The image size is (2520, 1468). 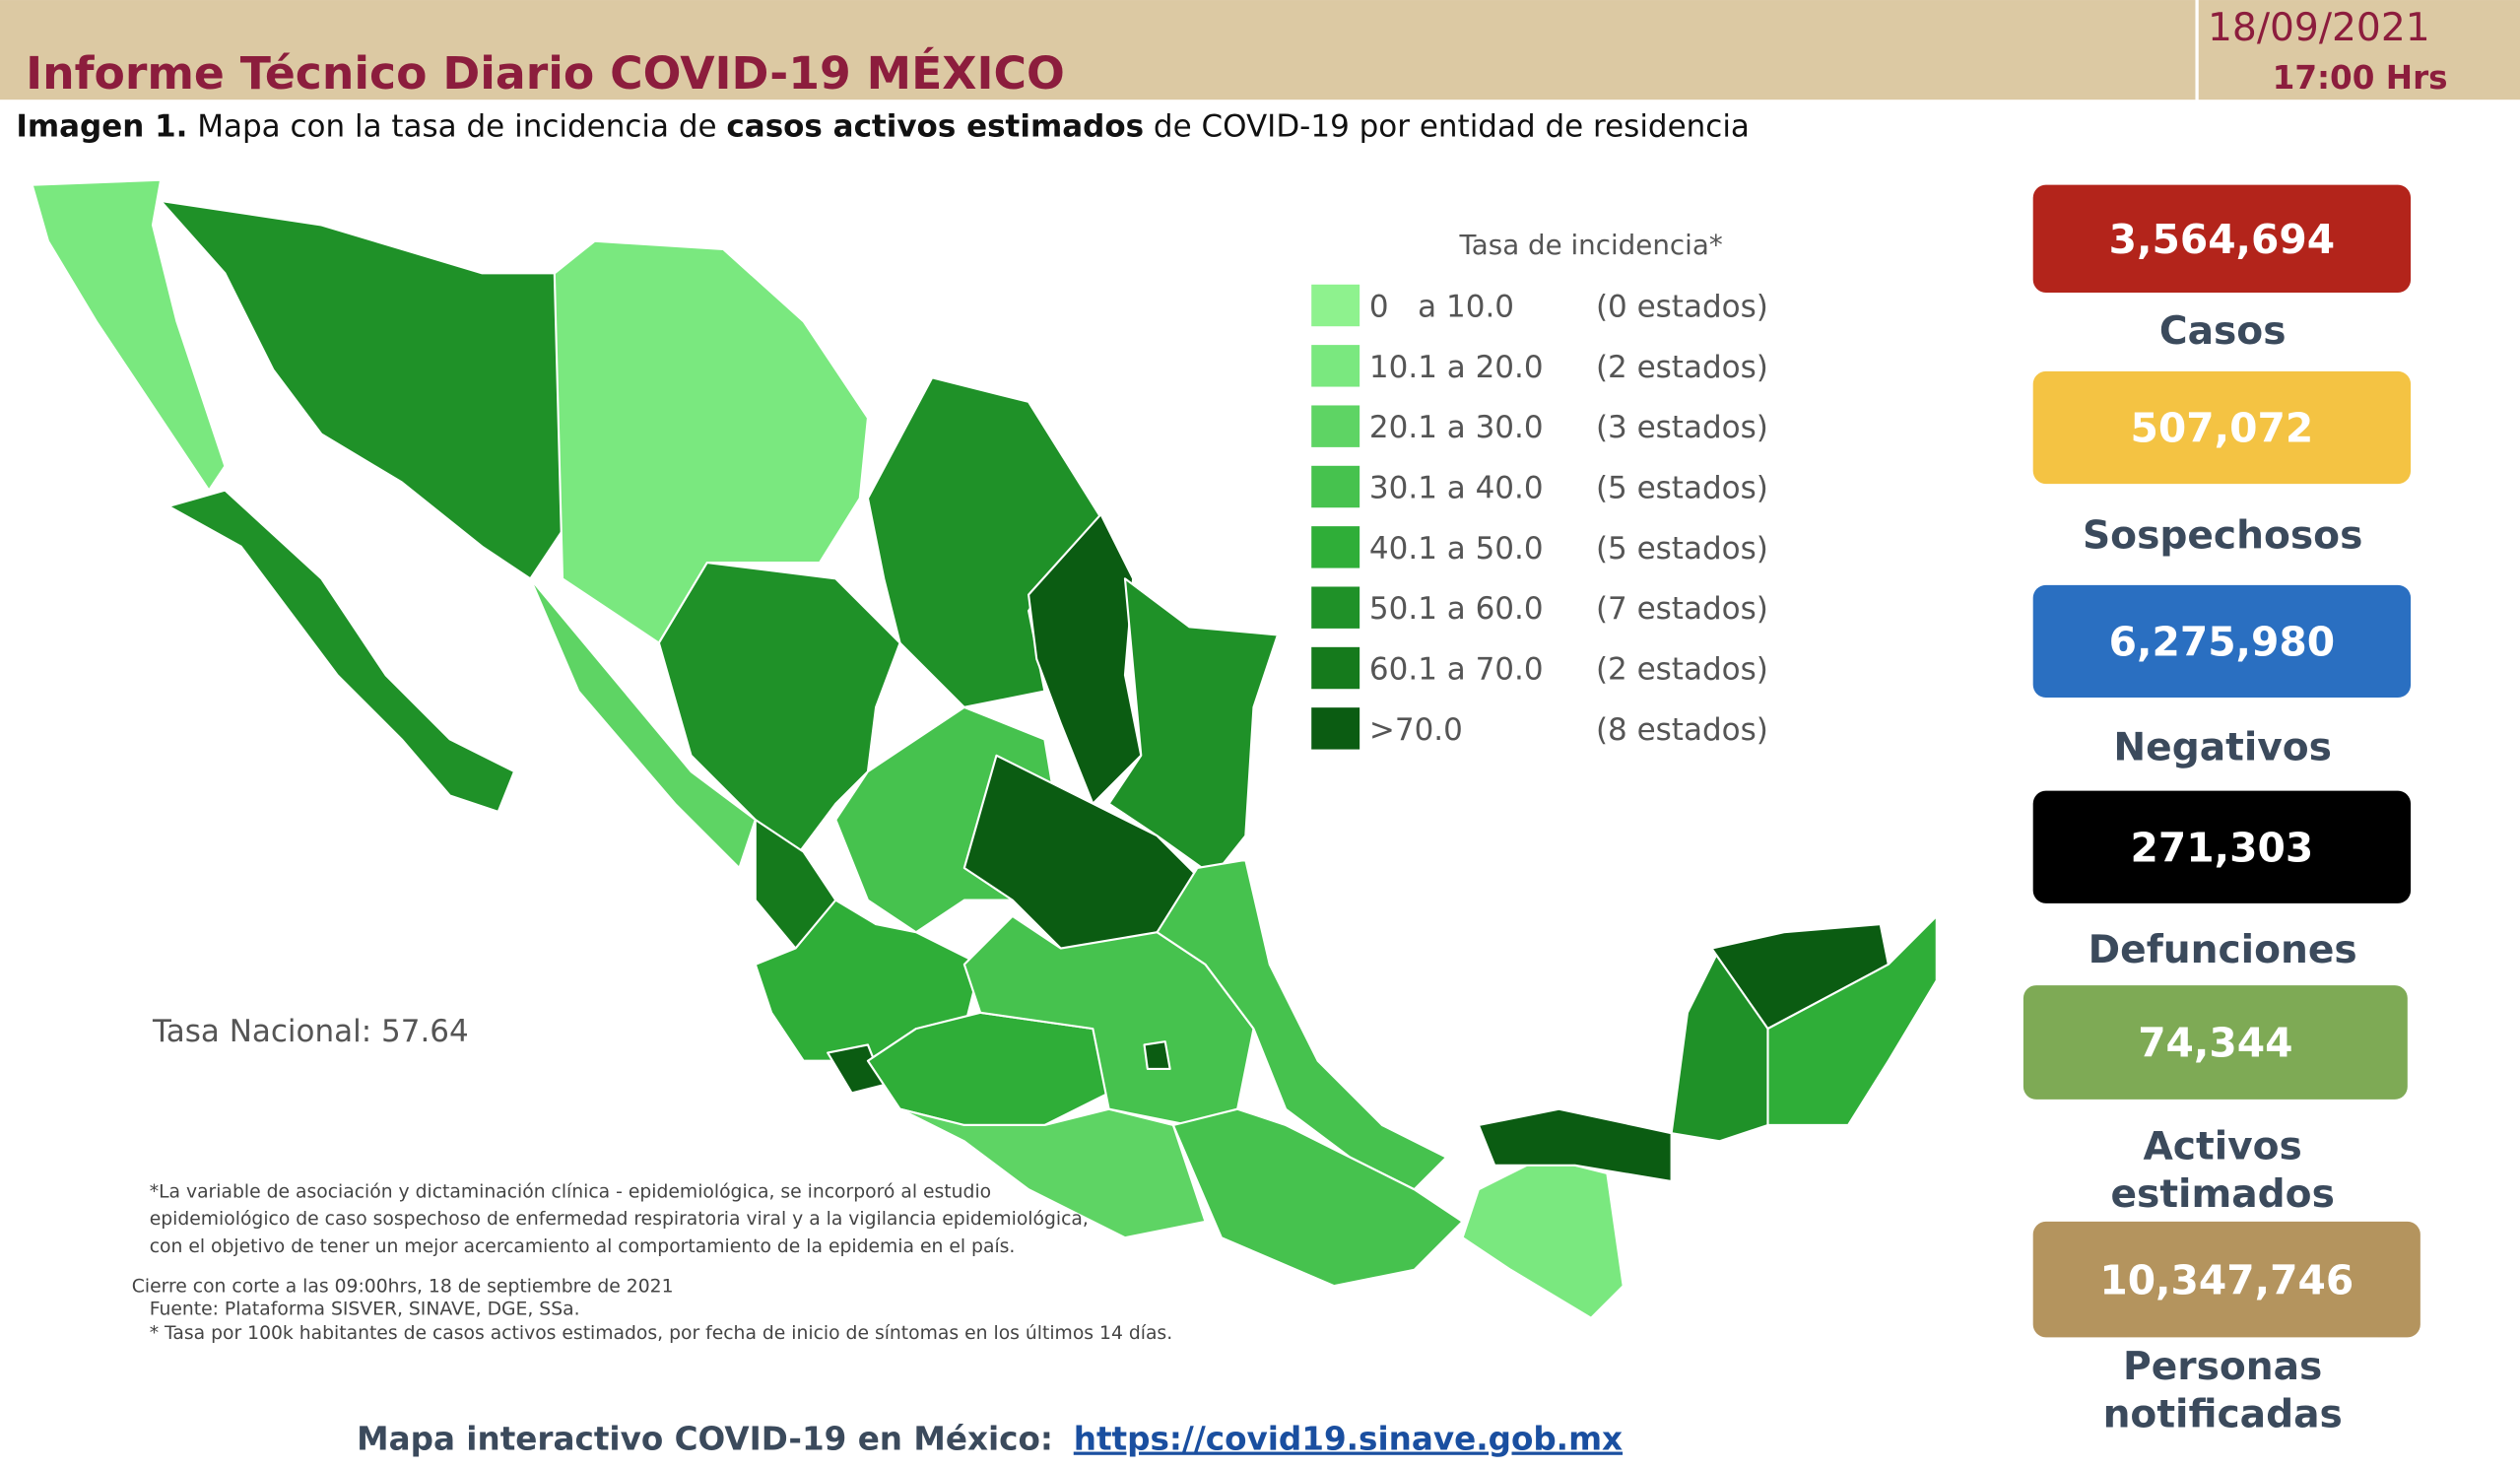 I want to click on caption-text: de COVID-19 por entidad de residencia, so click(x=1447, y=127).